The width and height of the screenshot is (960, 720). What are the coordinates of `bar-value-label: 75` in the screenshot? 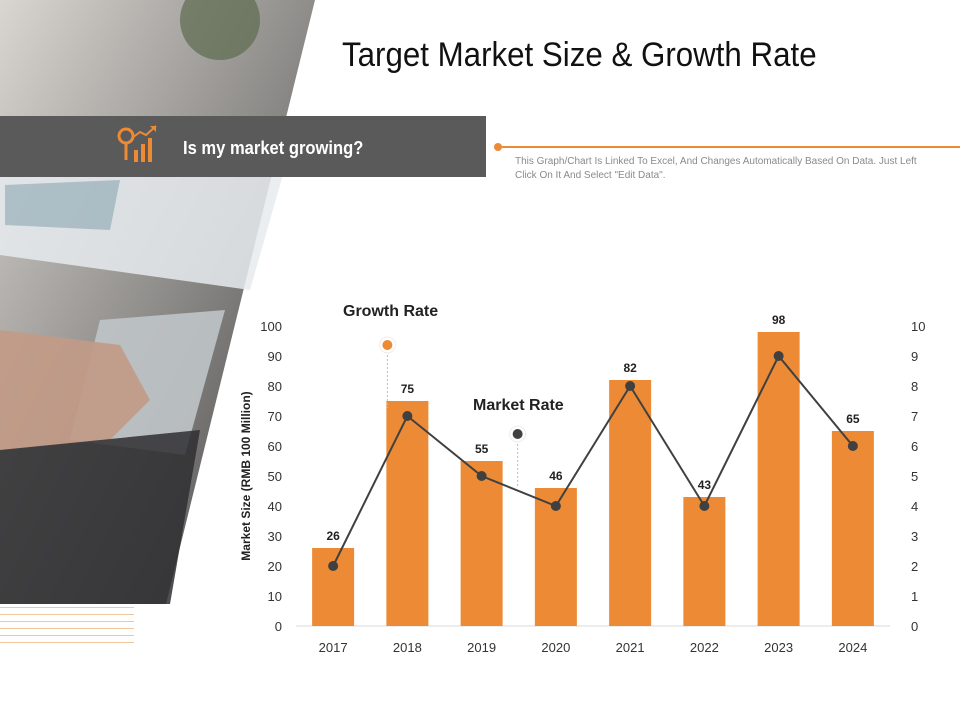 It's located at (408, 389).